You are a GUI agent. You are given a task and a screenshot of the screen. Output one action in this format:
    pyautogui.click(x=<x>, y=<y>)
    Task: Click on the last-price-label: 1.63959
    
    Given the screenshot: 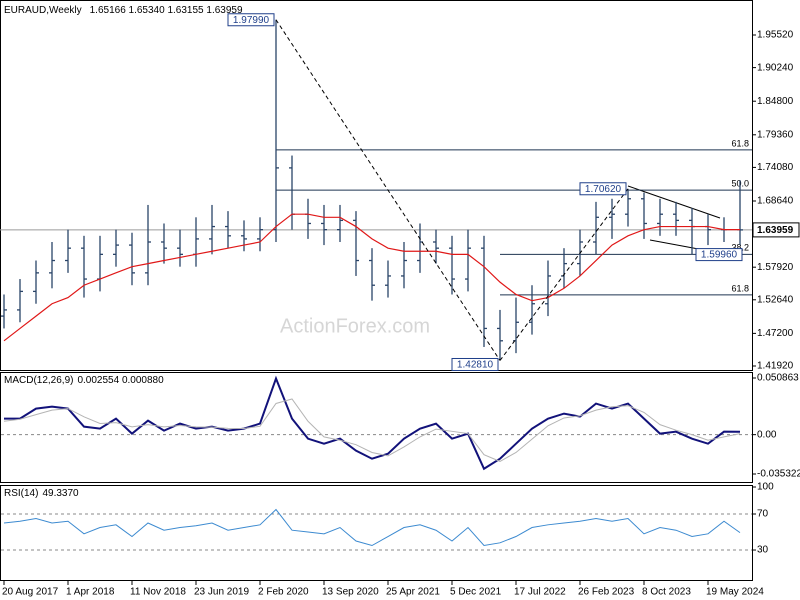 What is the action you would take?
    pyautogui.click(x=775, y=230)
    